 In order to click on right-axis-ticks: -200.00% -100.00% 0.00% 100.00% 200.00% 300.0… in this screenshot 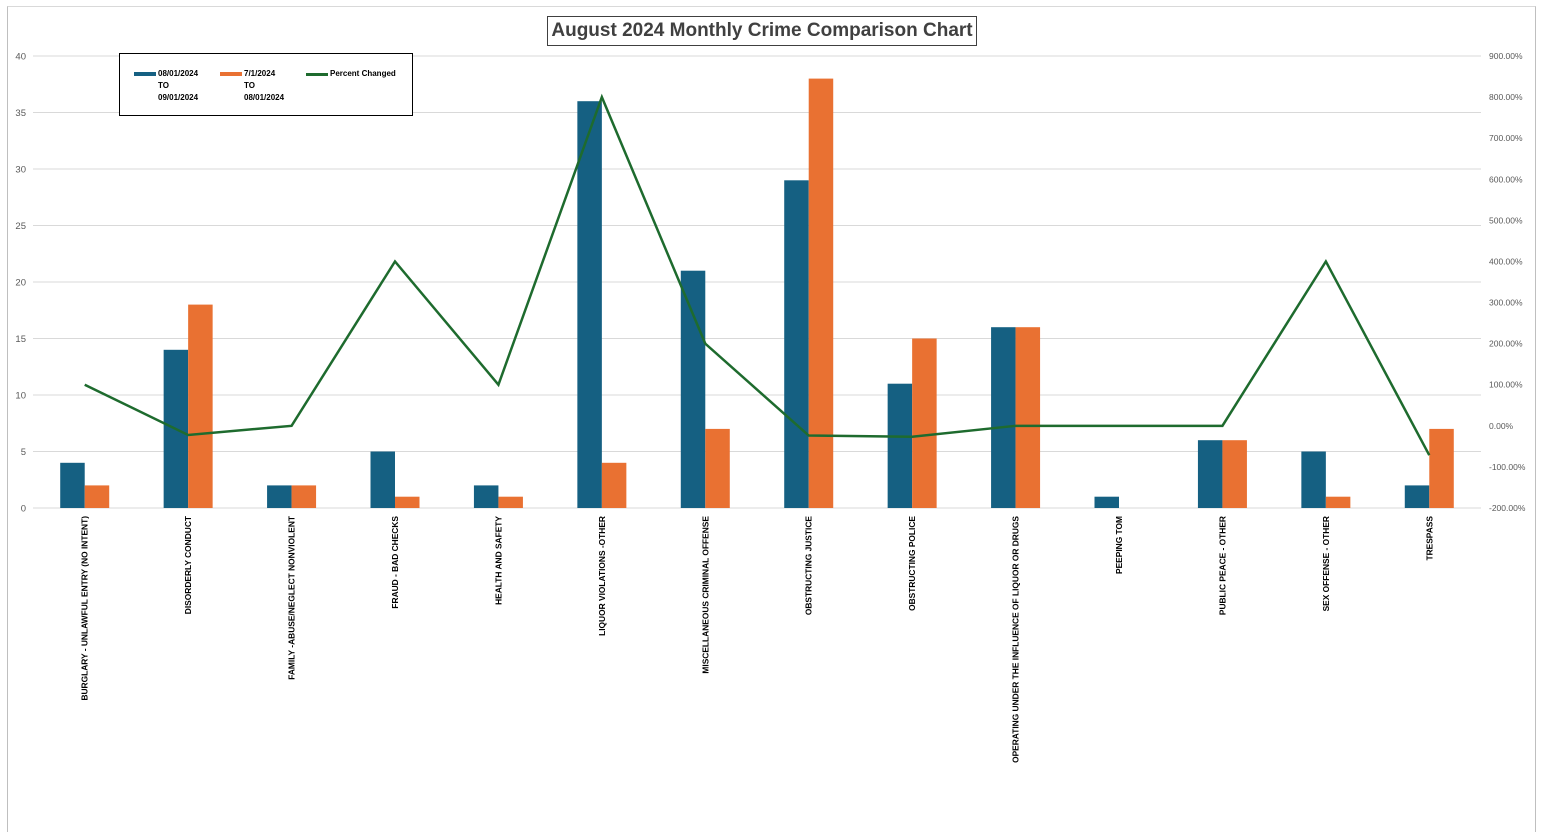, I will do `click(1507, 282)`.